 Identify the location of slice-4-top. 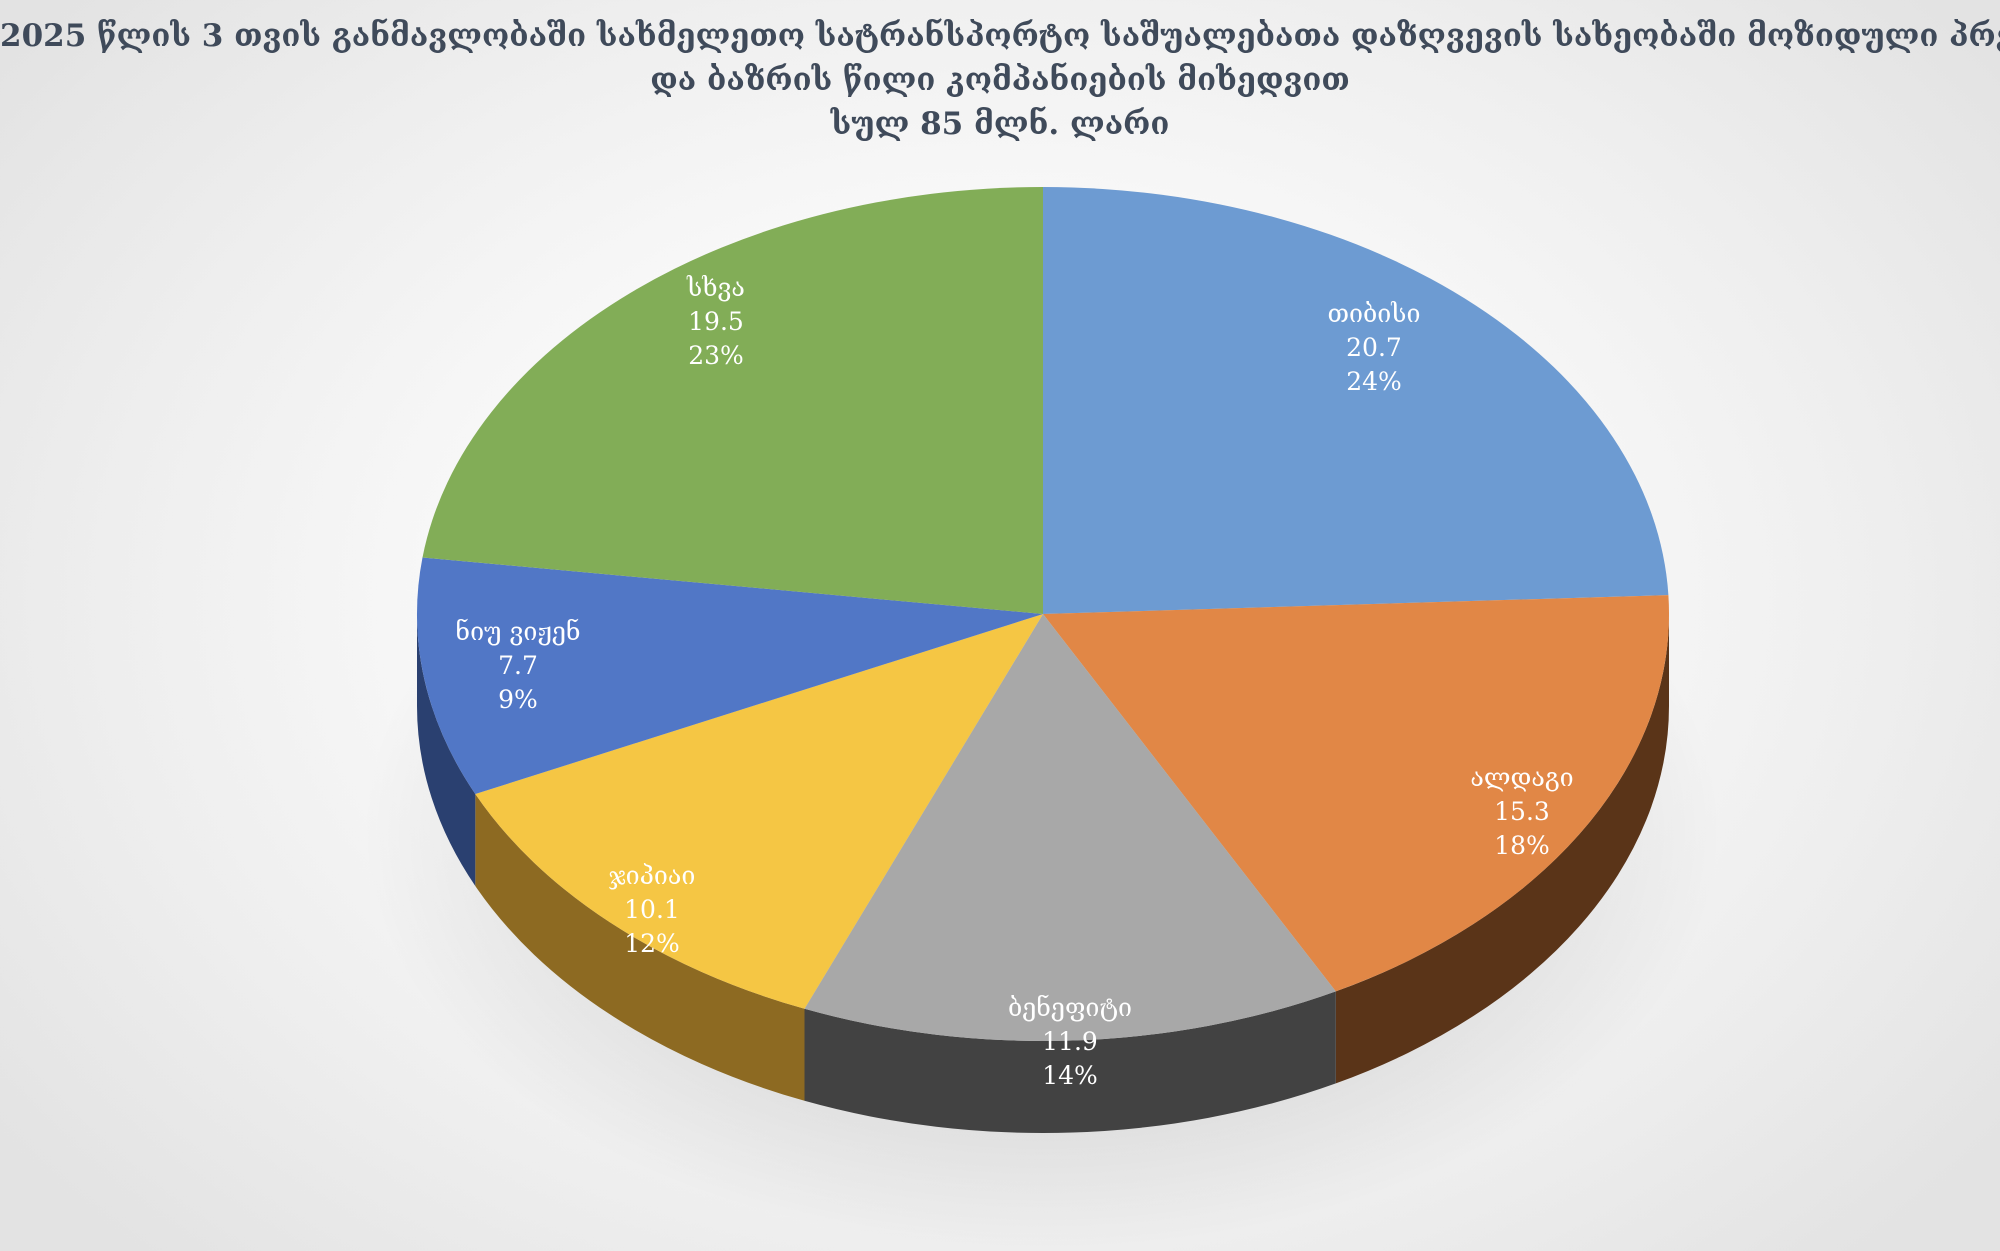
(759, 811).